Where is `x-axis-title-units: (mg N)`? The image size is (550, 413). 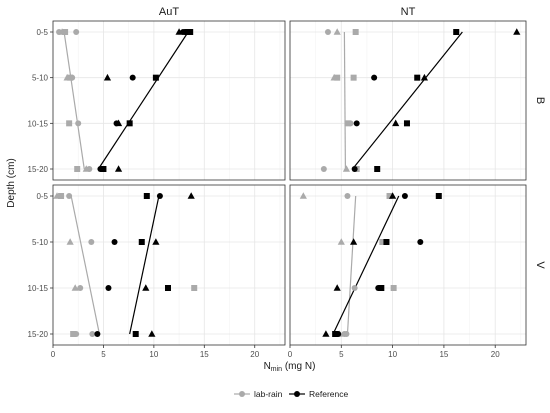
x-axis-title-units: (mg N) is located at coordinates (298, 366).